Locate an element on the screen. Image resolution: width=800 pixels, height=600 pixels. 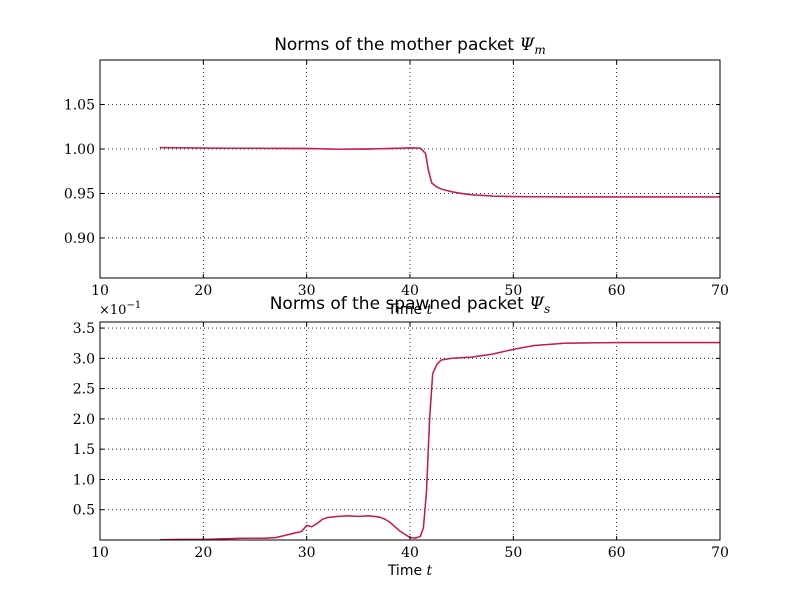
y-axis-offset: ×10⁻¹ is located at coordinates (120, 309).